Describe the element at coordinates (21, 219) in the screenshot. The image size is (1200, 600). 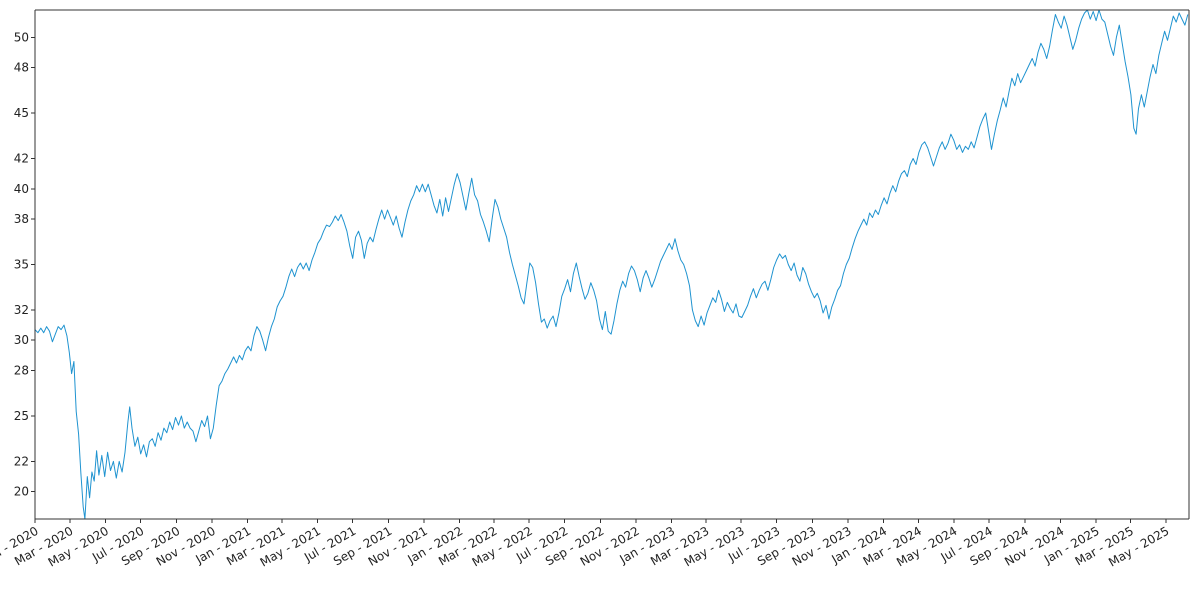
I see `y-tick-label: 38` at that location.